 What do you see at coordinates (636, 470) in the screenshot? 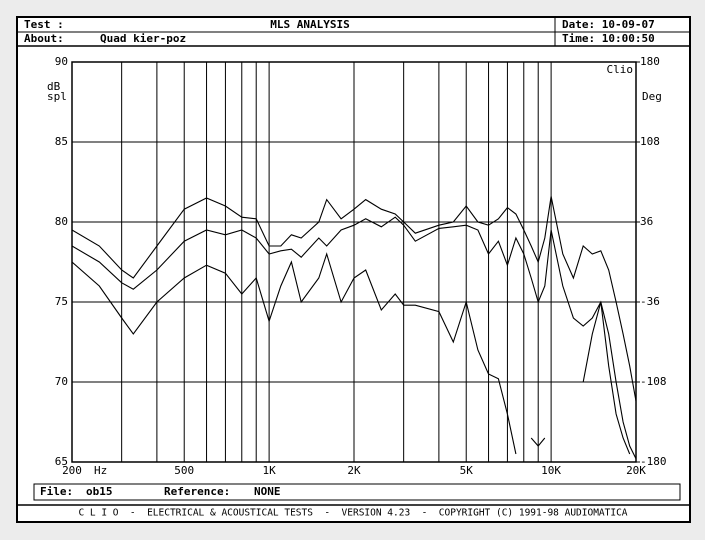
I see `x-tick-label: 20K` at bounding box center [636, 470].